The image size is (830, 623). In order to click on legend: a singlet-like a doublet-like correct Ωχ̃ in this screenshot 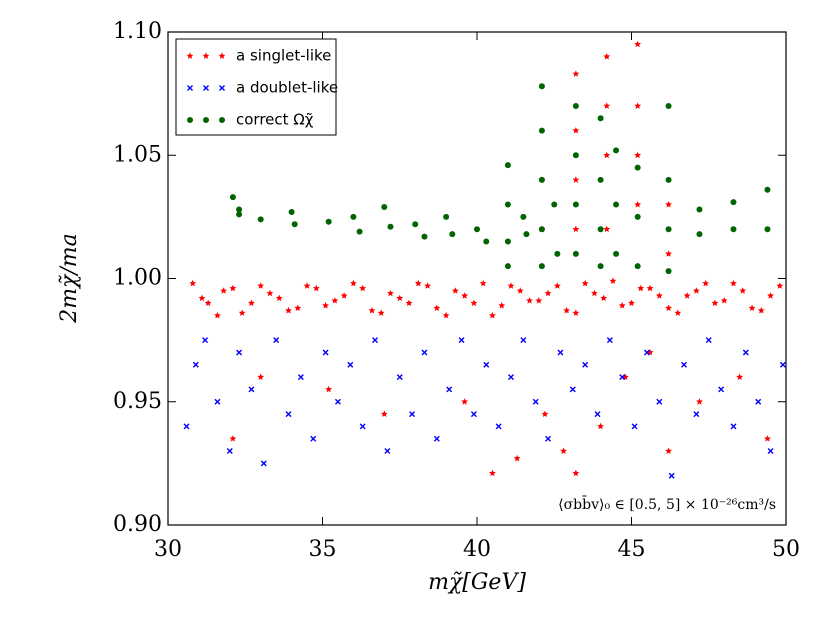, I will do `click(256, 87)`.